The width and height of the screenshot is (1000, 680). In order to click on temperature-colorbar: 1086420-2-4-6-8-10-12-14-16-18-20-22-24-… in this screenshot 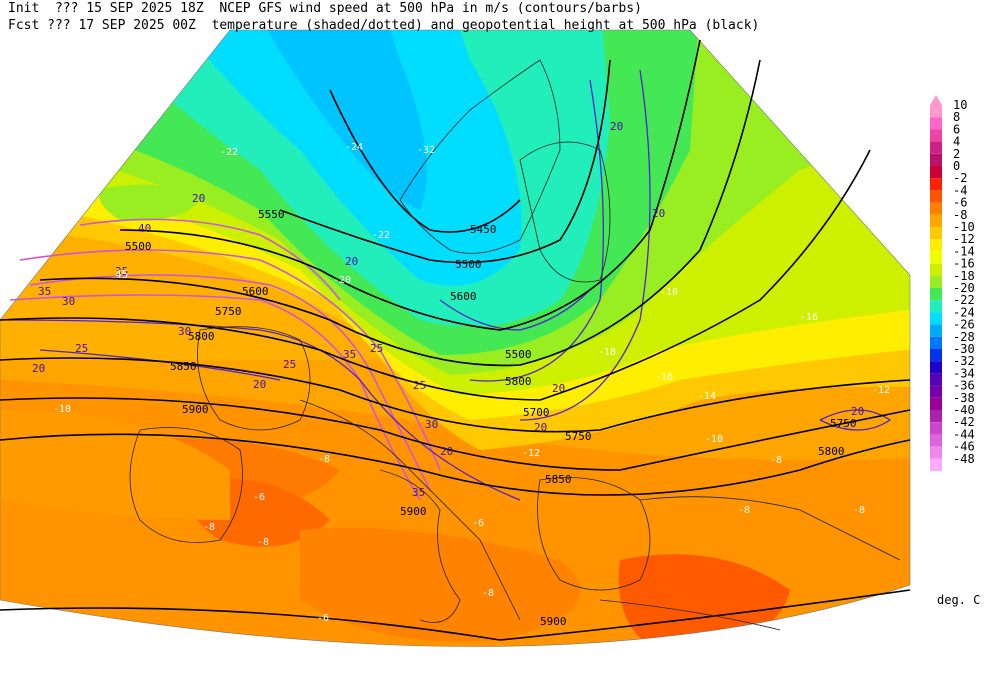, I will do `click(952, 283)`.